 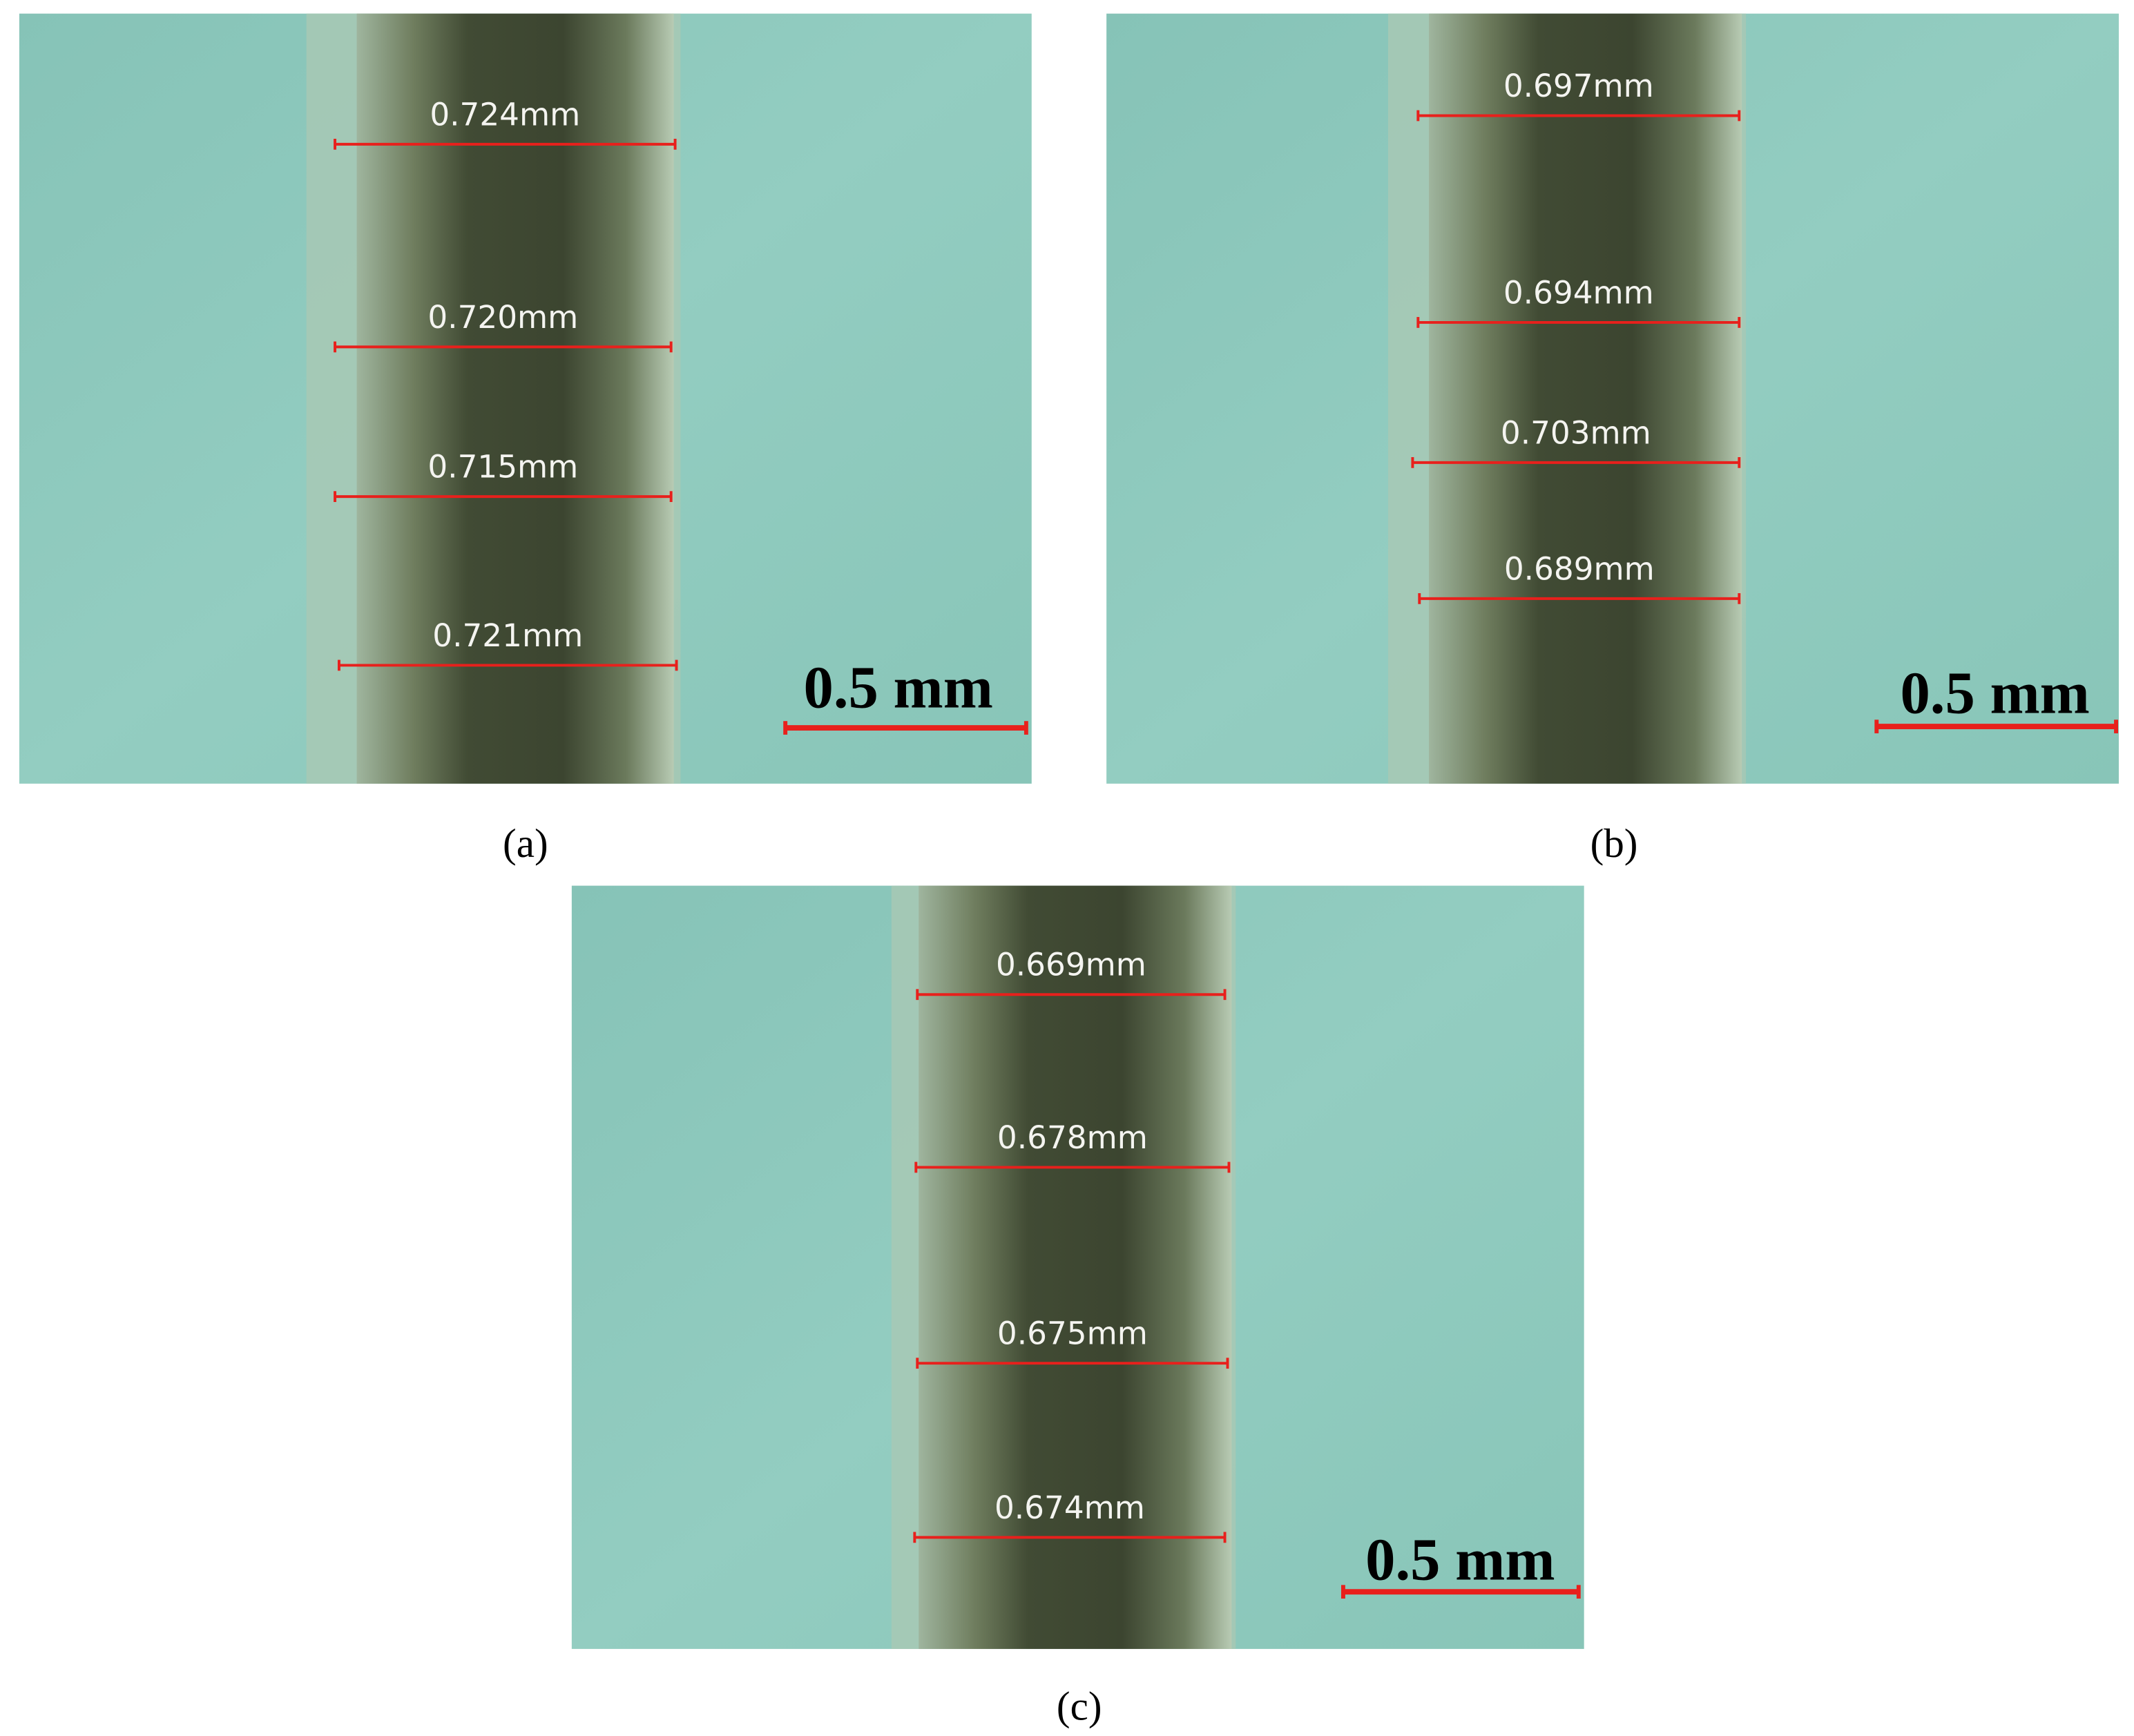 What do you see at coordinates (1614, 843) in the screenshot?
I see `panel-label: (b)` at bounding box center [1614, 843].